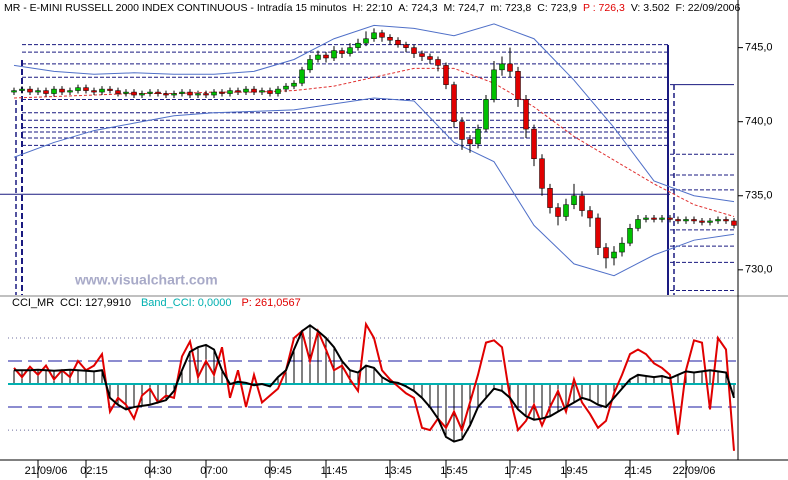 The image size is (788, 480). What do you see at coordinates (759, 196) in the screenshot?
I see `y-tick-label: 735,0` at bounding box center [759, 196].